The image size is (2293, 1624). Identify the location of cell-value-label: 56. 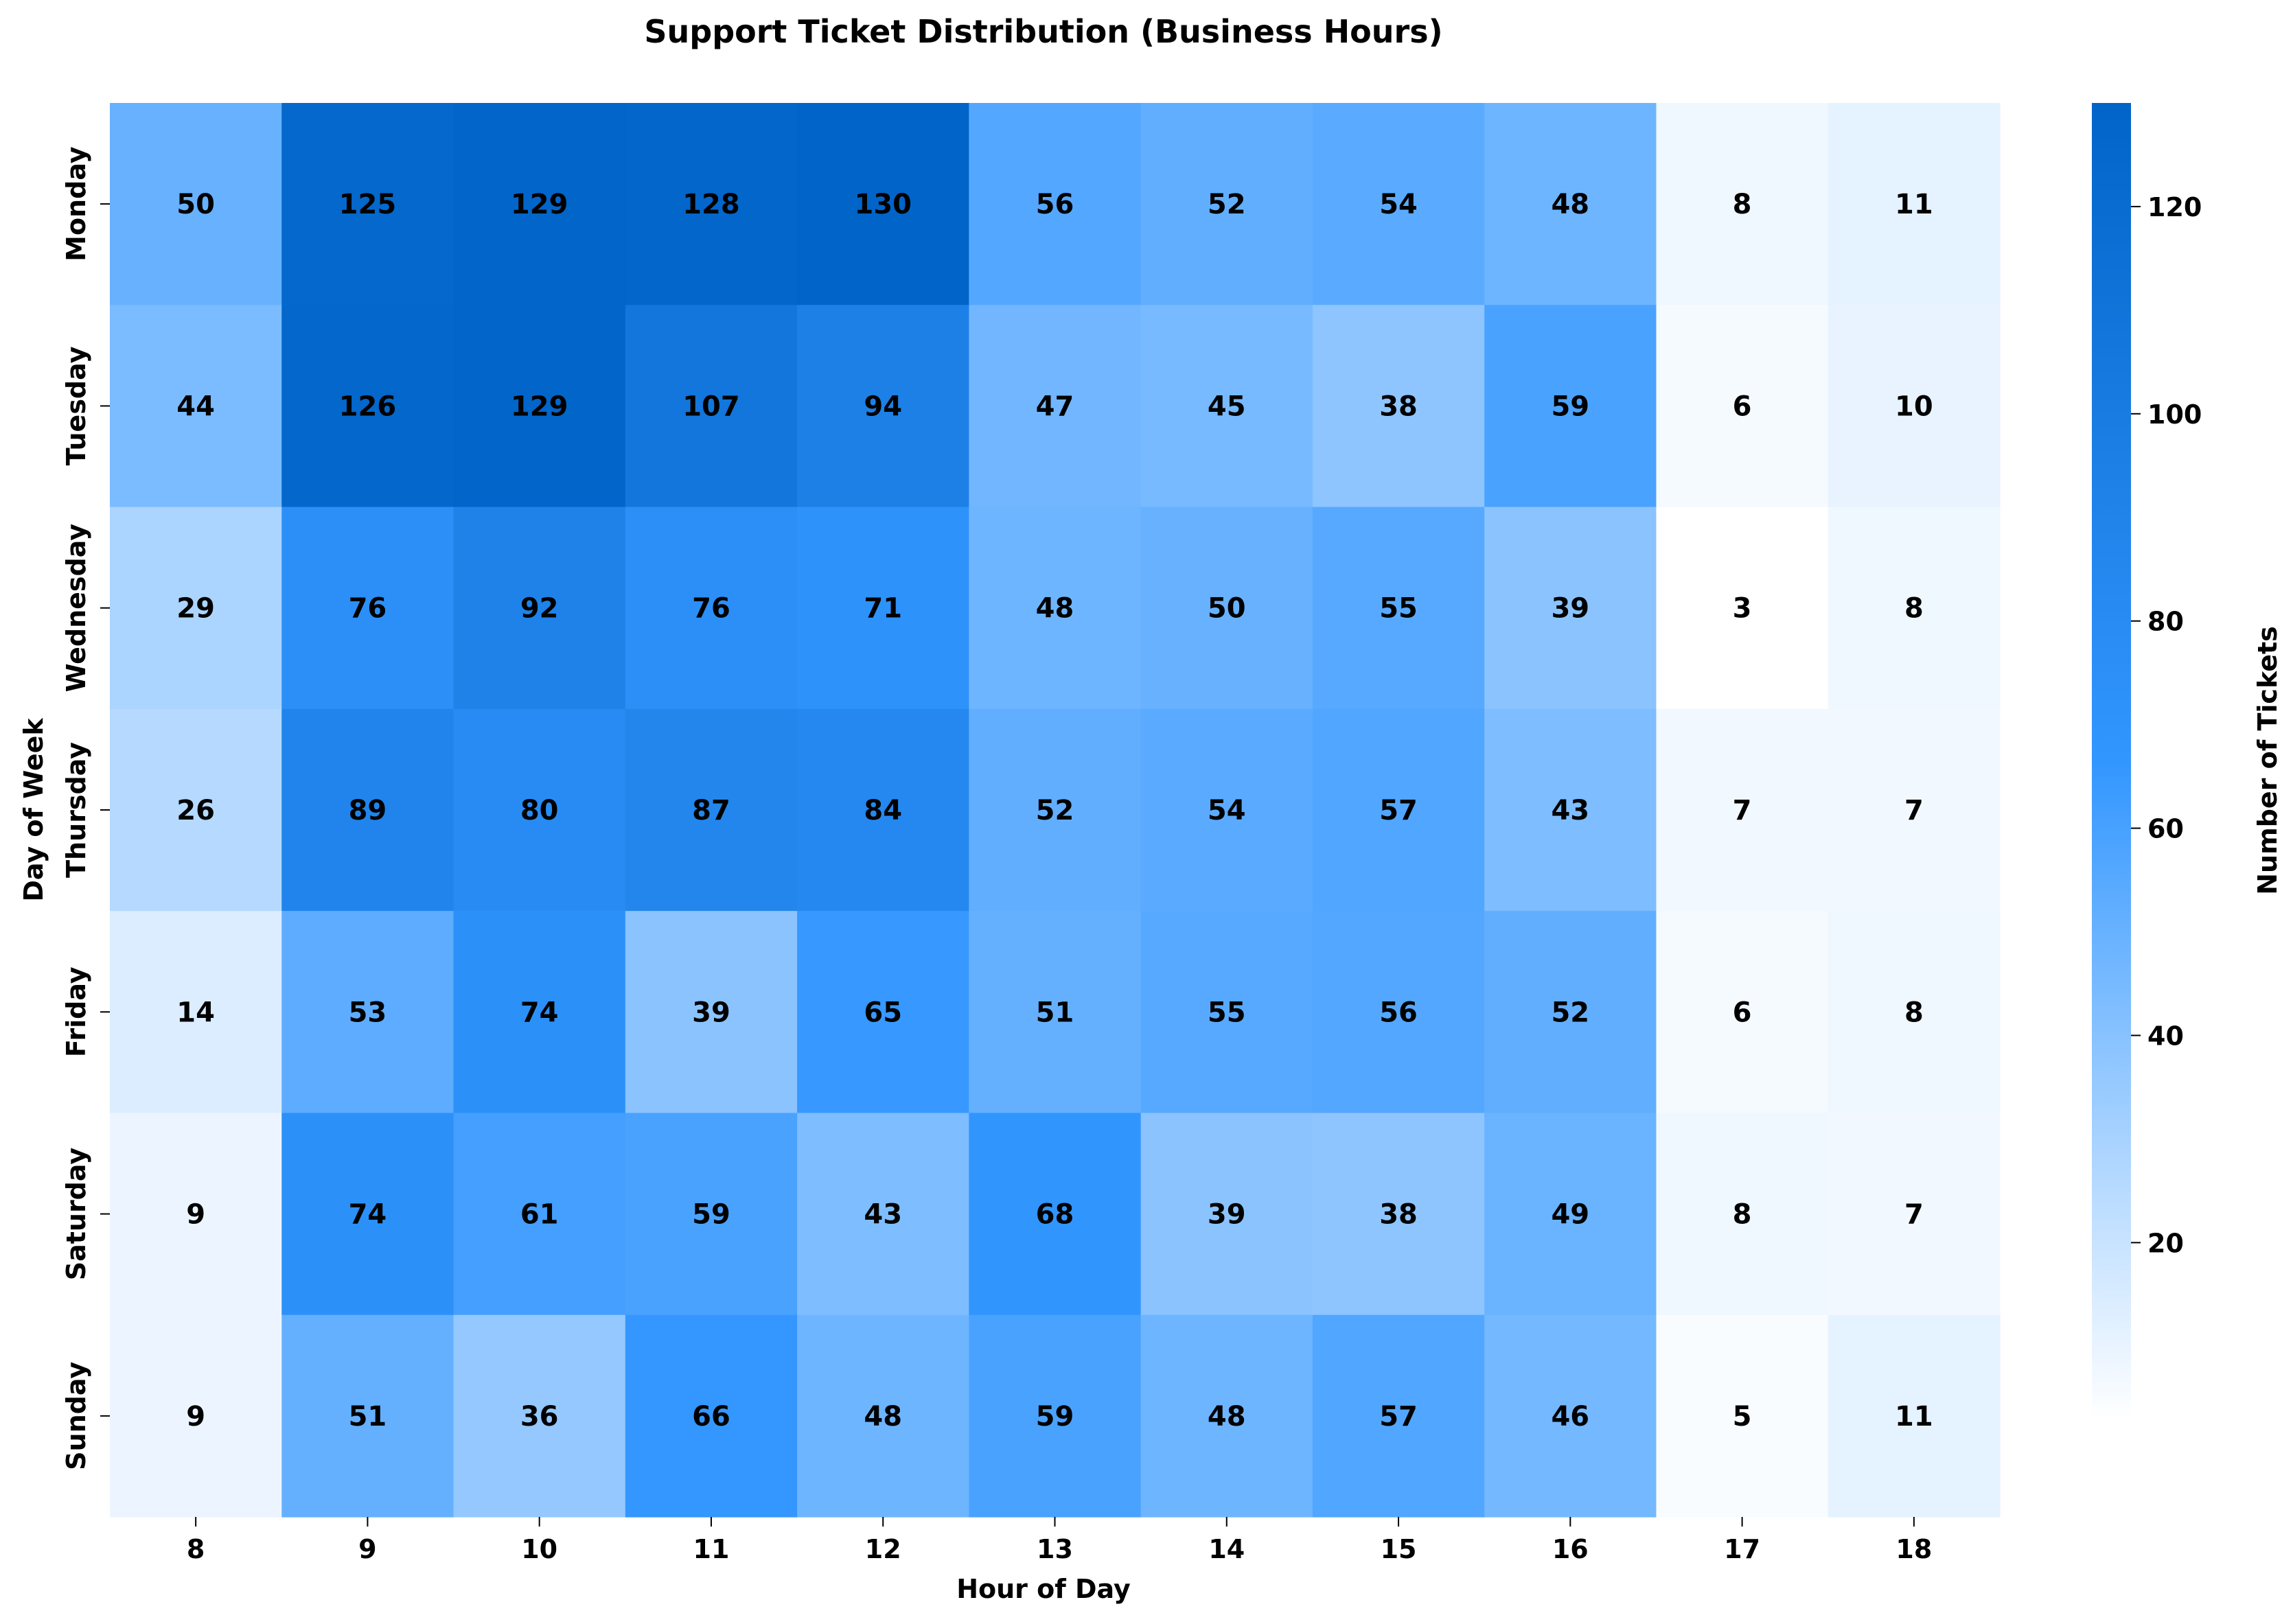
(1398, 1012).